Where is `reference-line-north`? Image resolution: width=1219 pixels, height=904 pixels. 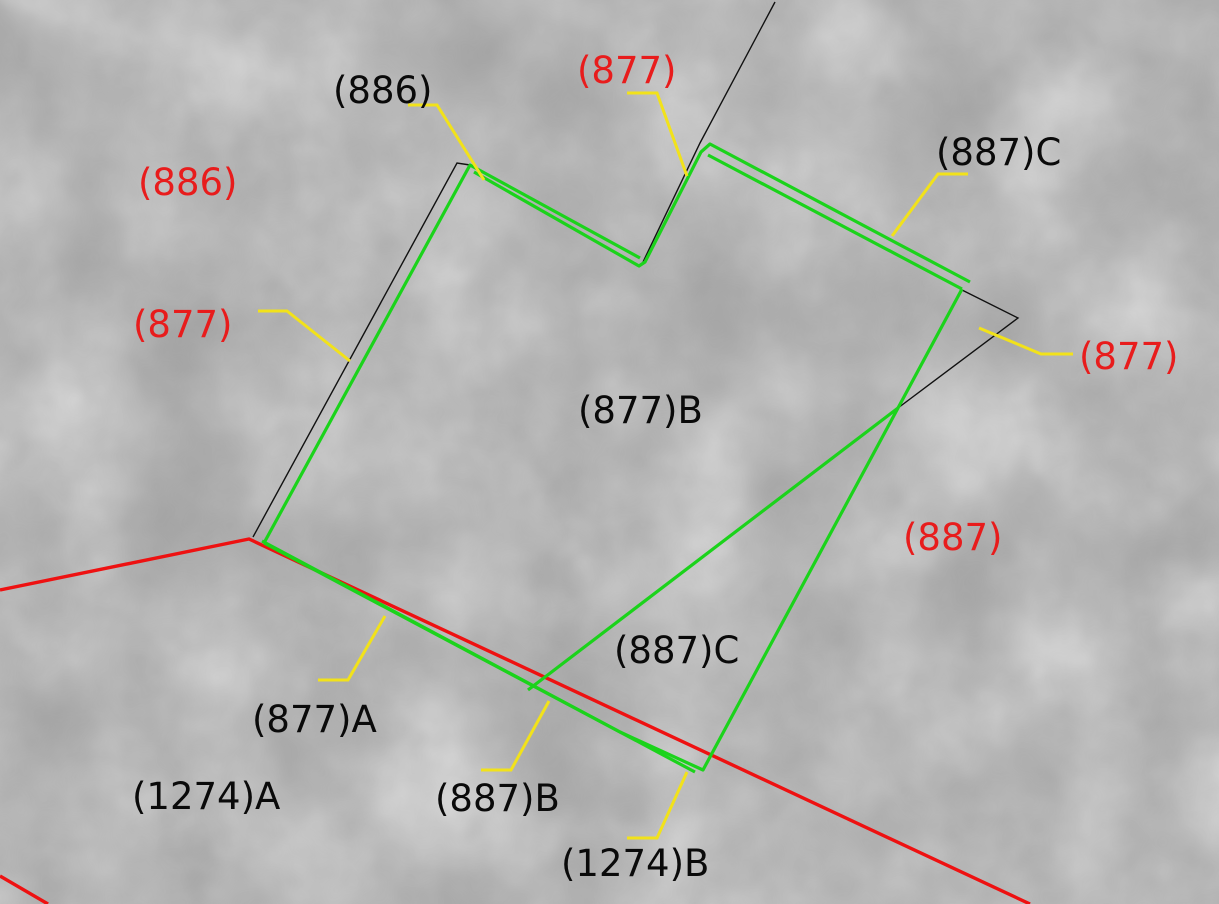
reference-line-north is located at coordinates (709, 132).